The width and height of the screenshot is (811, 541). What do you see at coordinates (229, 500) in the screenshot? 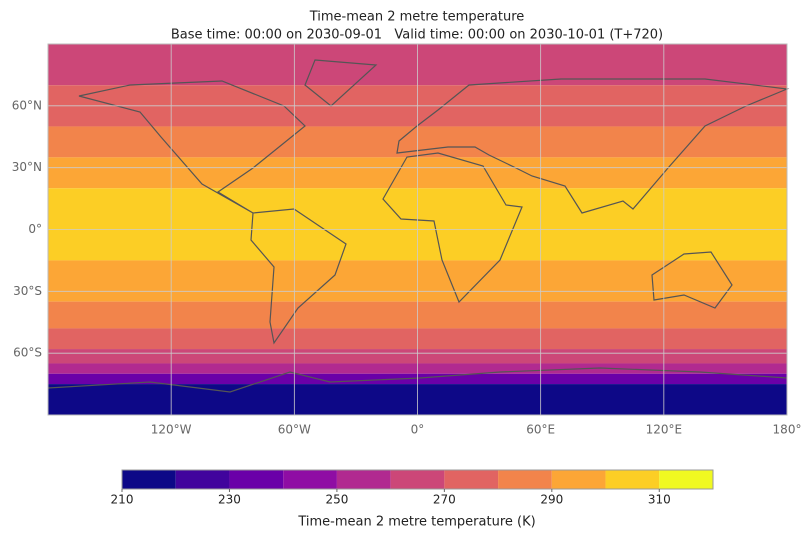
I see `colorbar-tick-label: 230` at bounding box center [229, 500].